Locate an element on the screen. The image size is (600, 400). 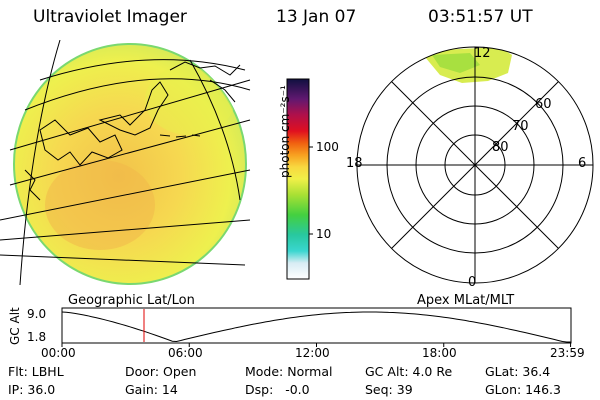
orbit-altitude-curve is located at coordinates (316, 327).